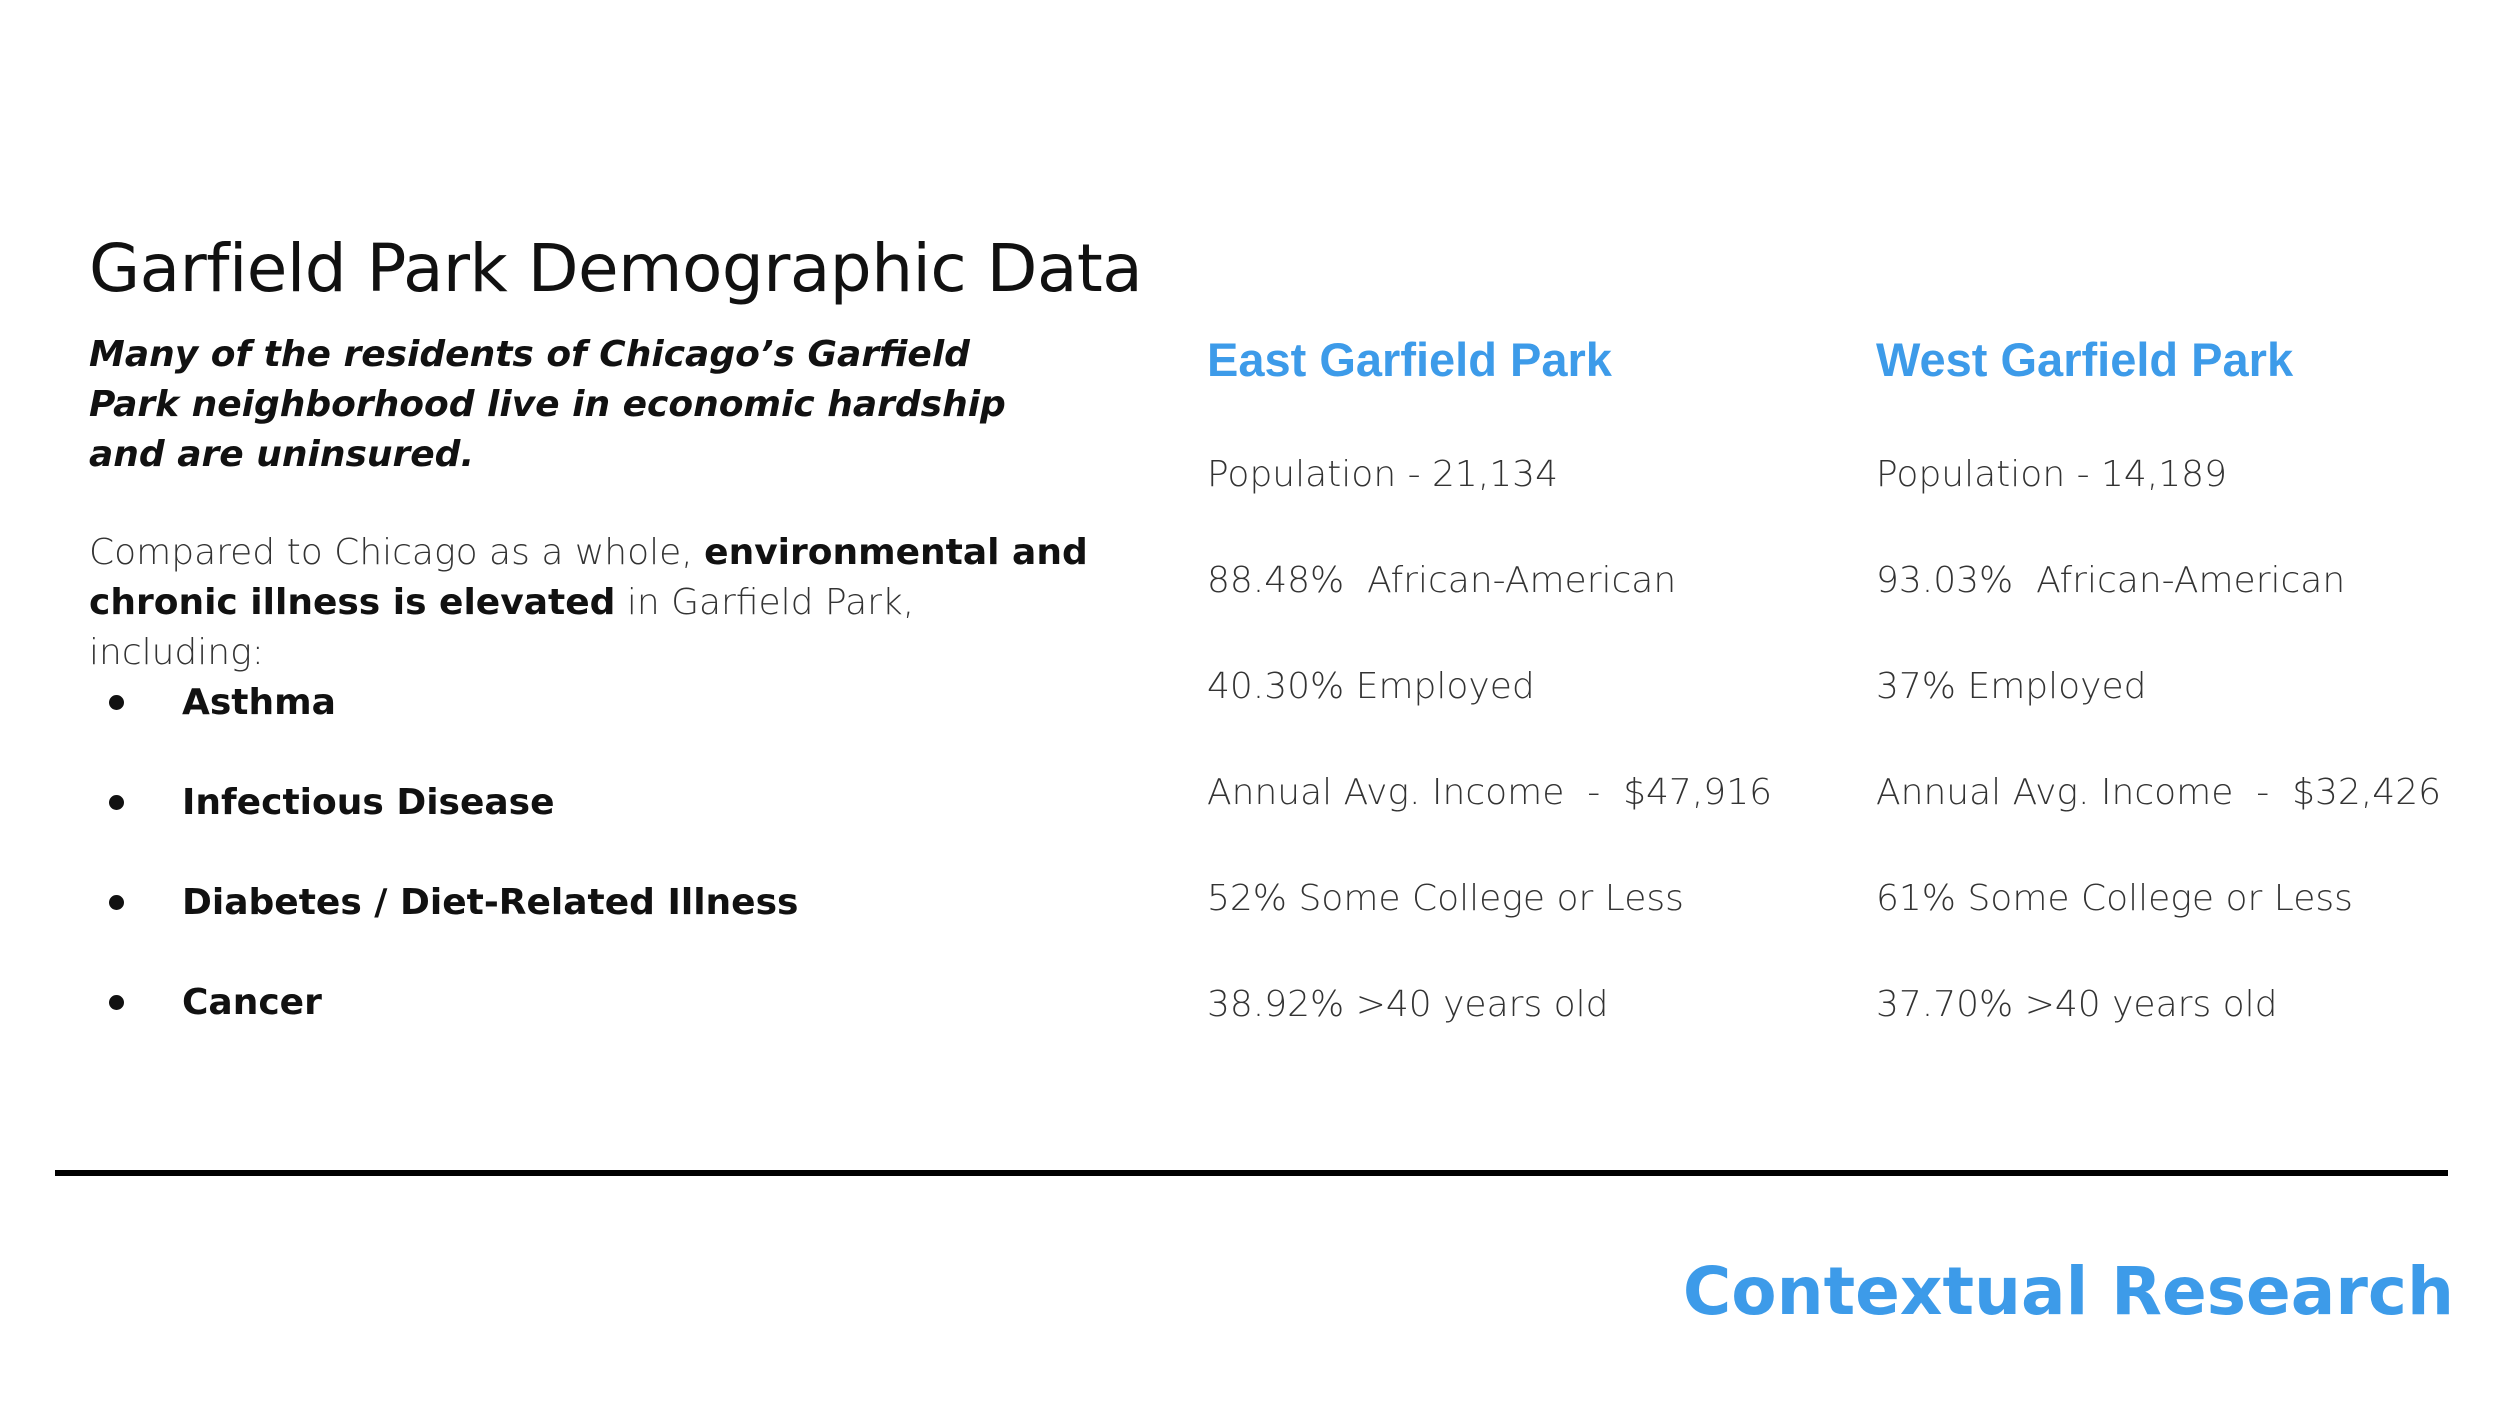  I want to click on page-title: Garfield Park Demographic Data, so click(616, 269).